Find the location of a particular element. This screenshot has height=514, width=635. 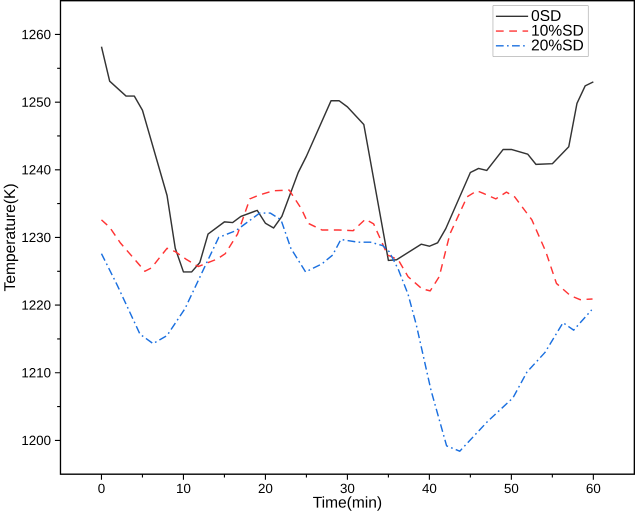

y-tick-label: 1240 is located at coordinates (36, 169).